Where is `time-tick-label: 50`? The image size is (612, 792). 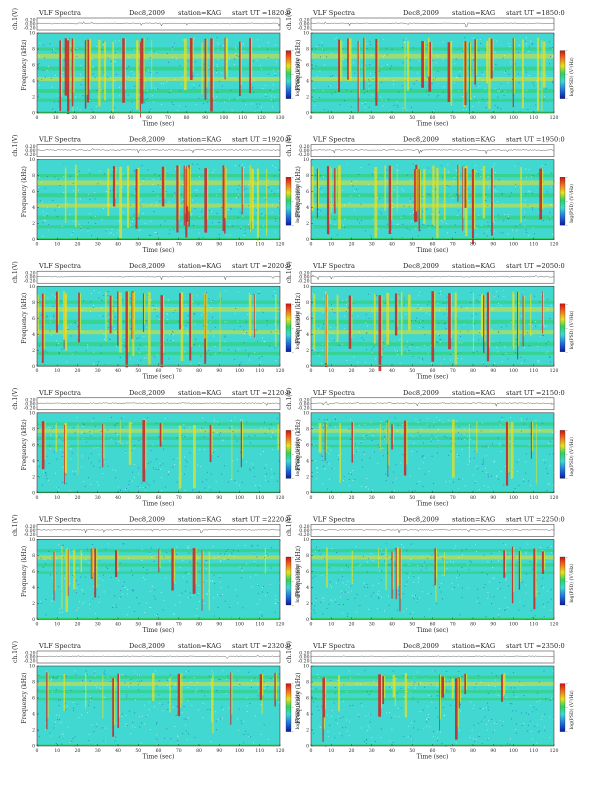
time-tick-label: 50 is located at coordinates (138, 751).